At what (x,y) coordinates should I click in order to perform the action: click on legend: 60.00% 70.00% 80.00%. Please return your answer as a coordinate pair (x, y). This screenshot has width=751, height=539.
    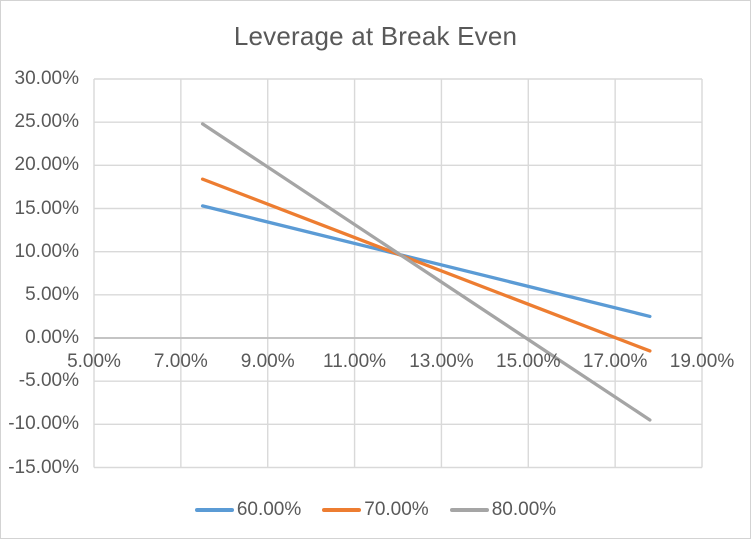
    Looking at the image, I should click on (375, 510).